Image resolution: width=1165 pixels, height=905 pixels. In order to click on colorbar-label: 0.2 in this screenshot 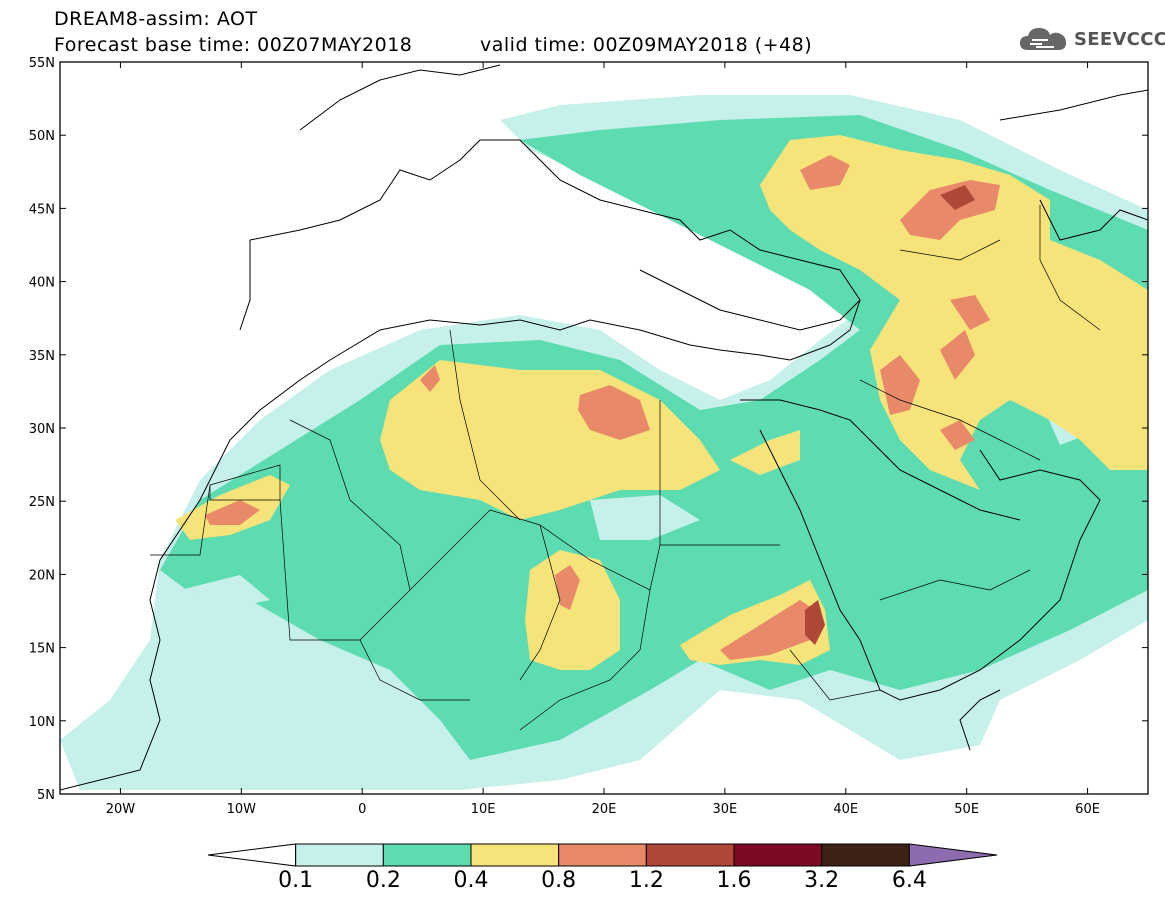, I will do `click(383, 880)`.